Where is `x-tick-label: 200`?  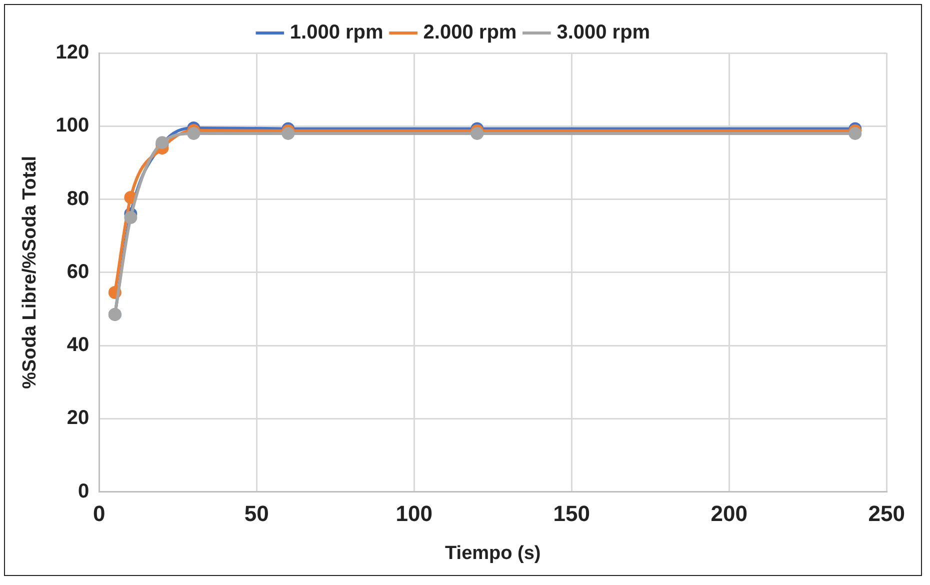
x-tick-label: 200 is located at coordinates (729, 513).